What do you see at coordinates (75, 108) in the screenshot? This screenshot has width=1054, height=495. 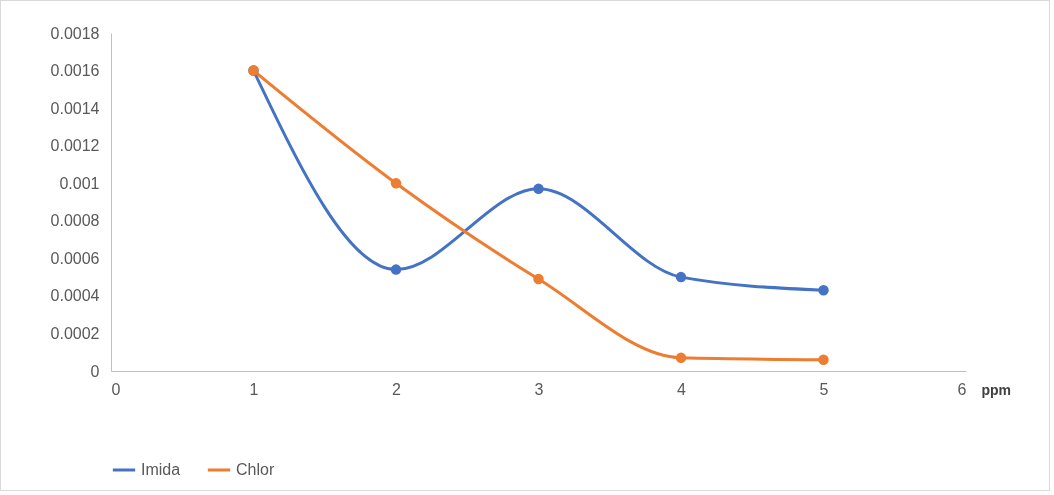 I see `y-tick-label: 0.0014` at bounding box center [75, 108].